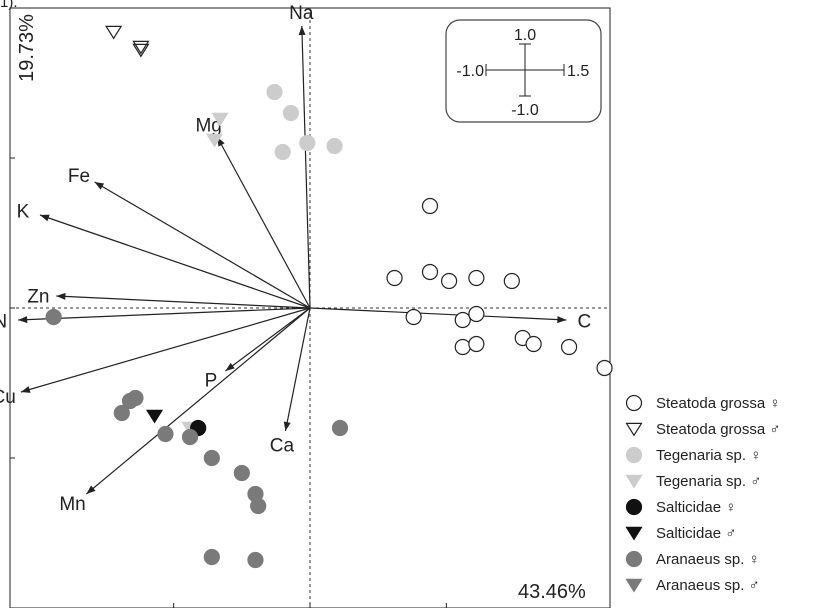  Describe the element at coordinates (692, 559) in the screenshot. I see `legend-item: Aranaeus sp. ♀` at that location.